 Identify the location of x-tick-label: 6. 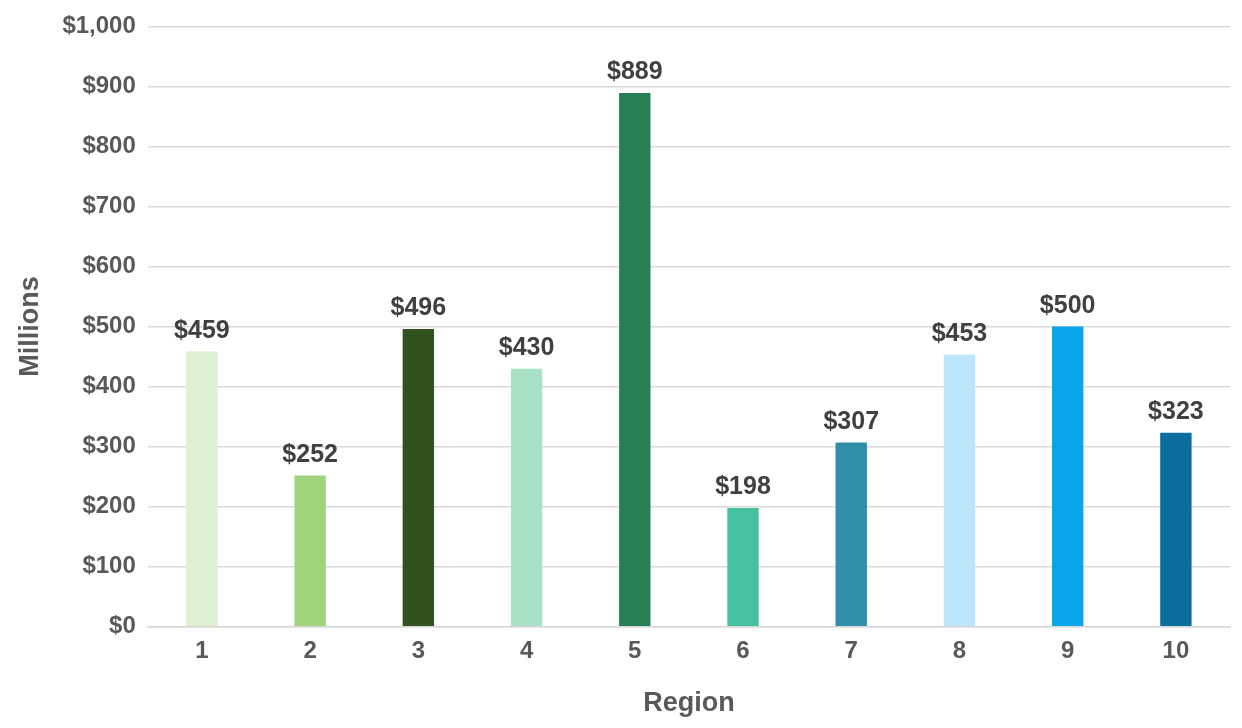
(743, 649).